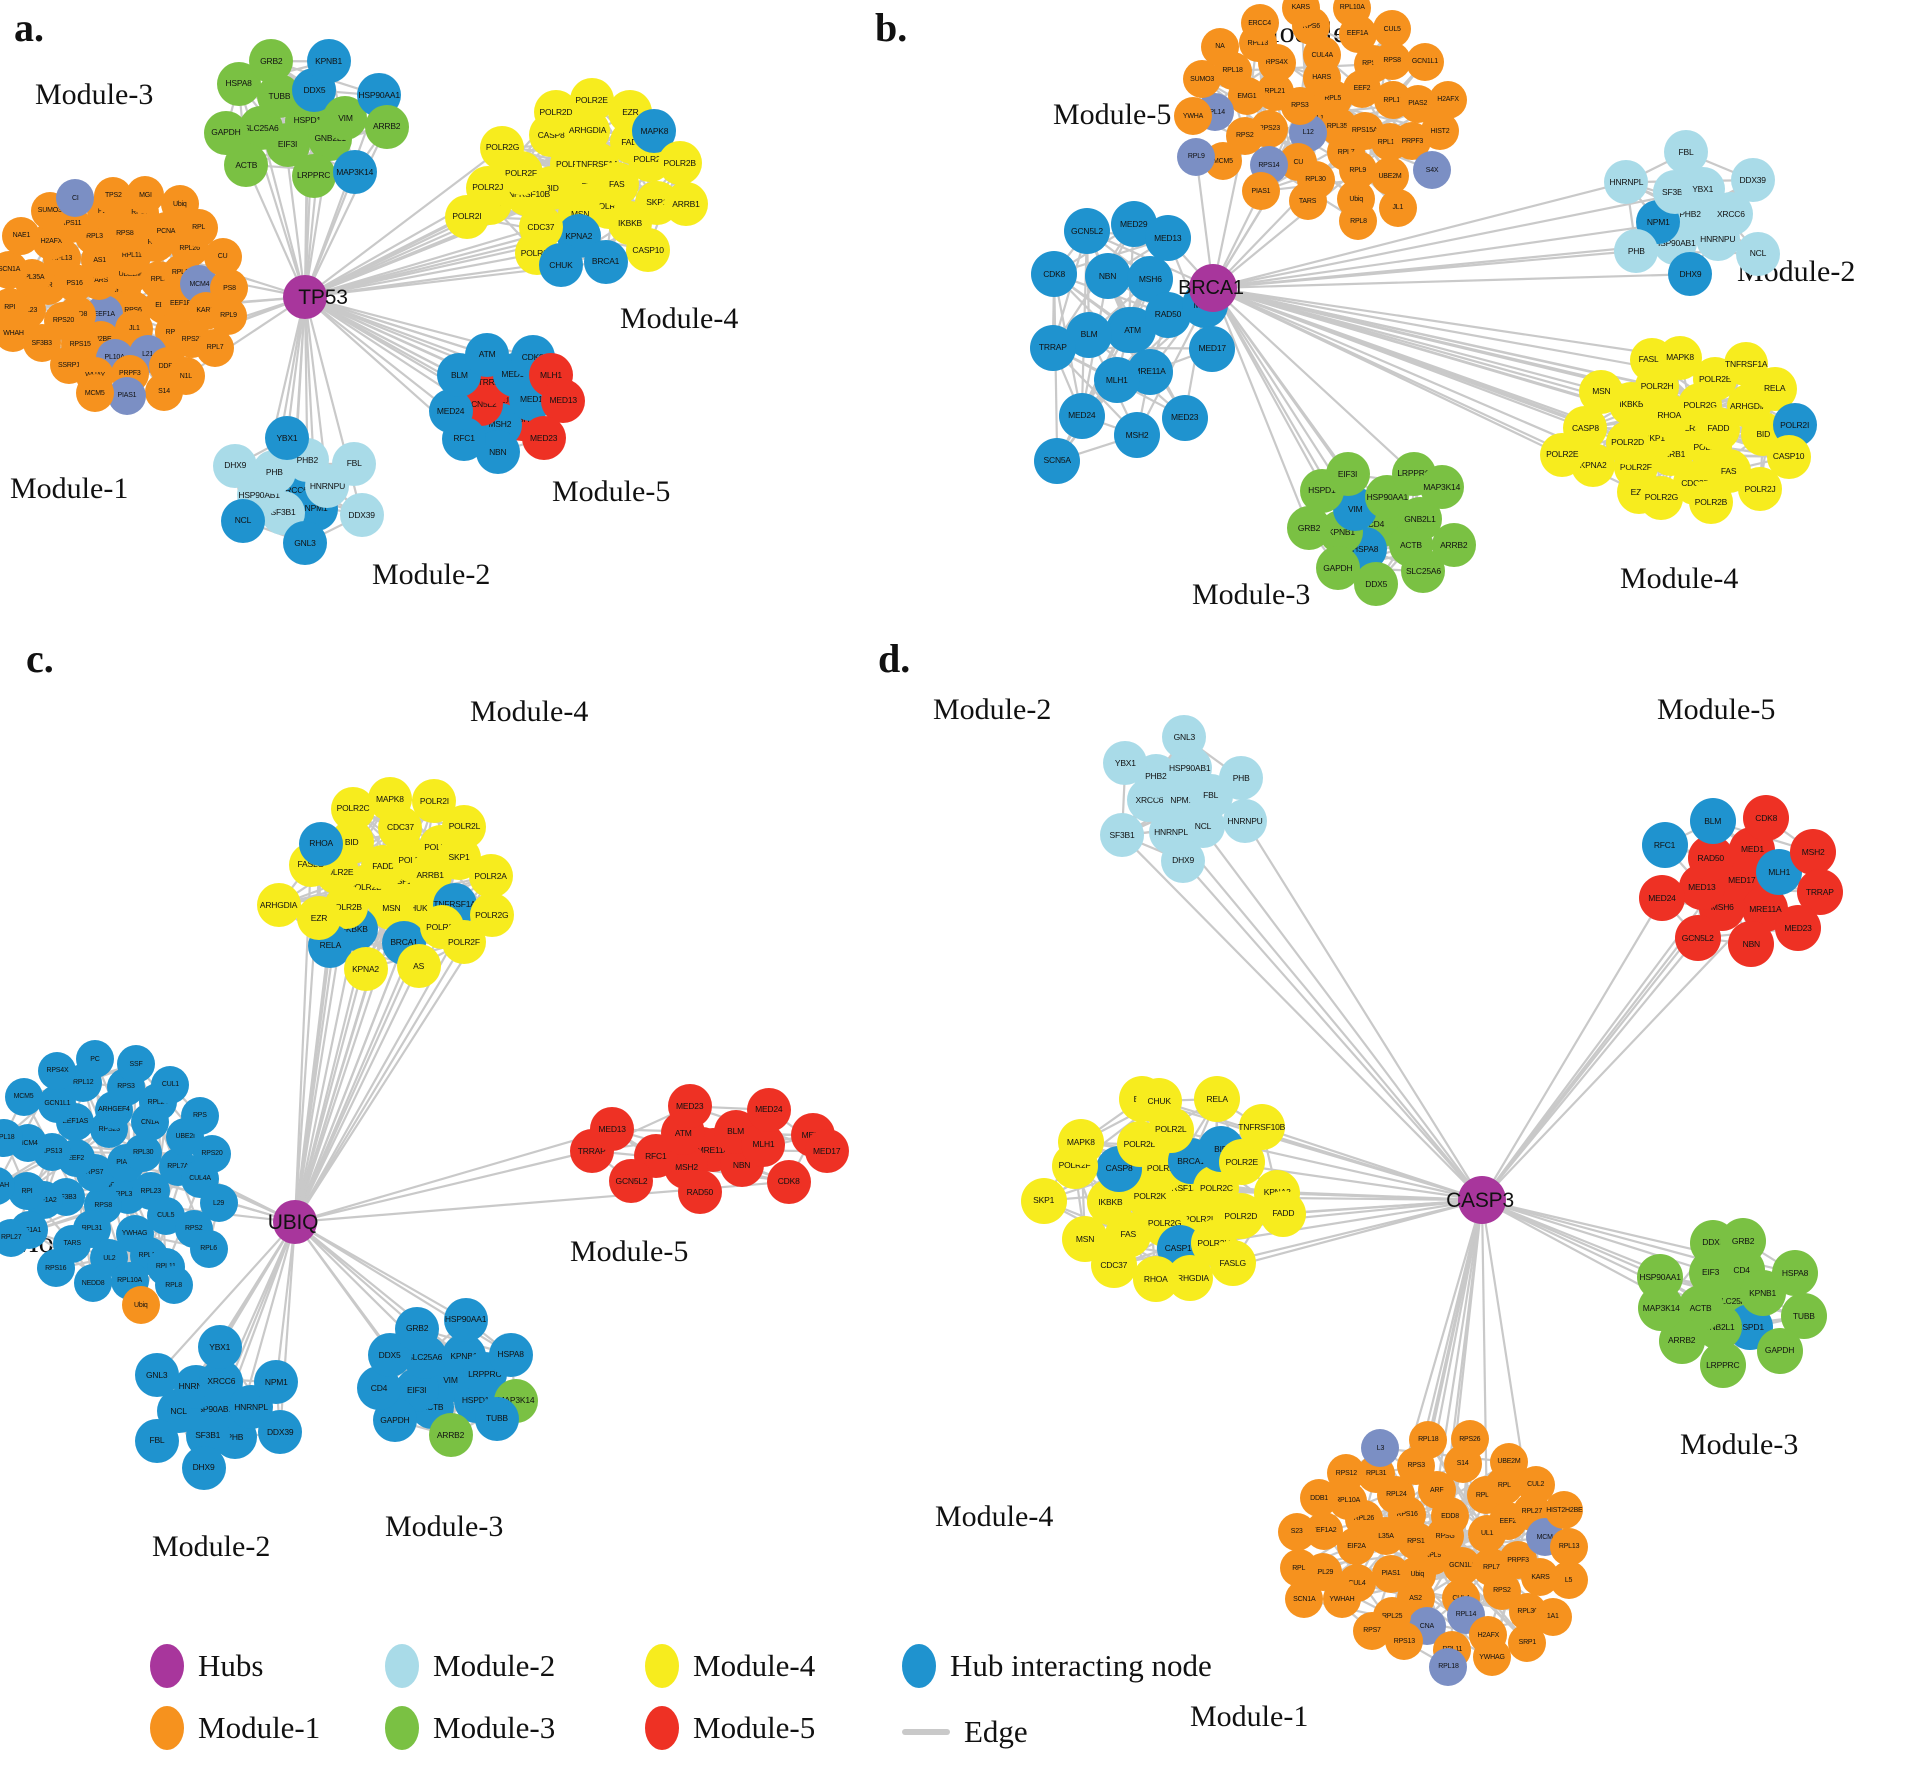 This screenshot has height=1775, width=1923. Describe the element at coordinates (136, 1064) in the screenshot. I see `panel-c-node-ssf: SSF` at that location.